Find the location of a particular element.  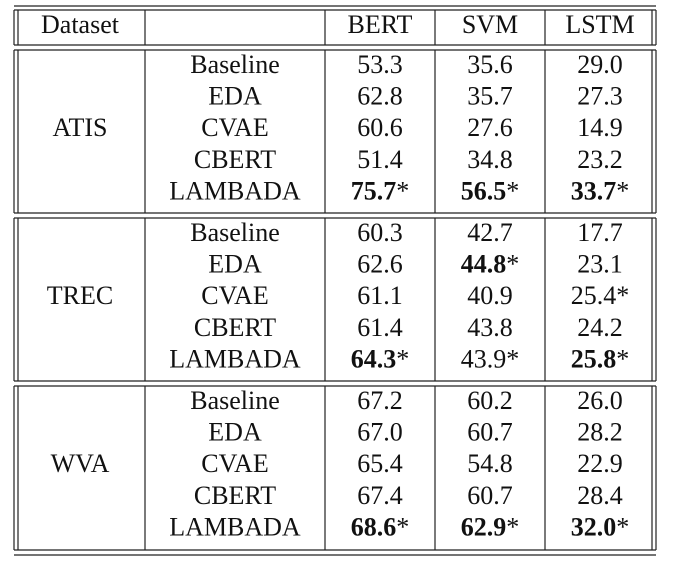

header-cell: BERT is located at coordinates (380, 24).